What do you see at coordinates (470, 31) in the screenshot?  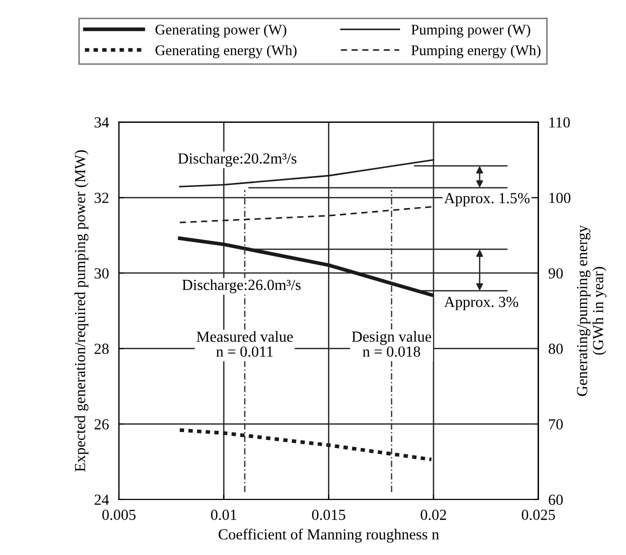 I see `legend-label: Pumping power (W)` at bounding box center [470, 31].